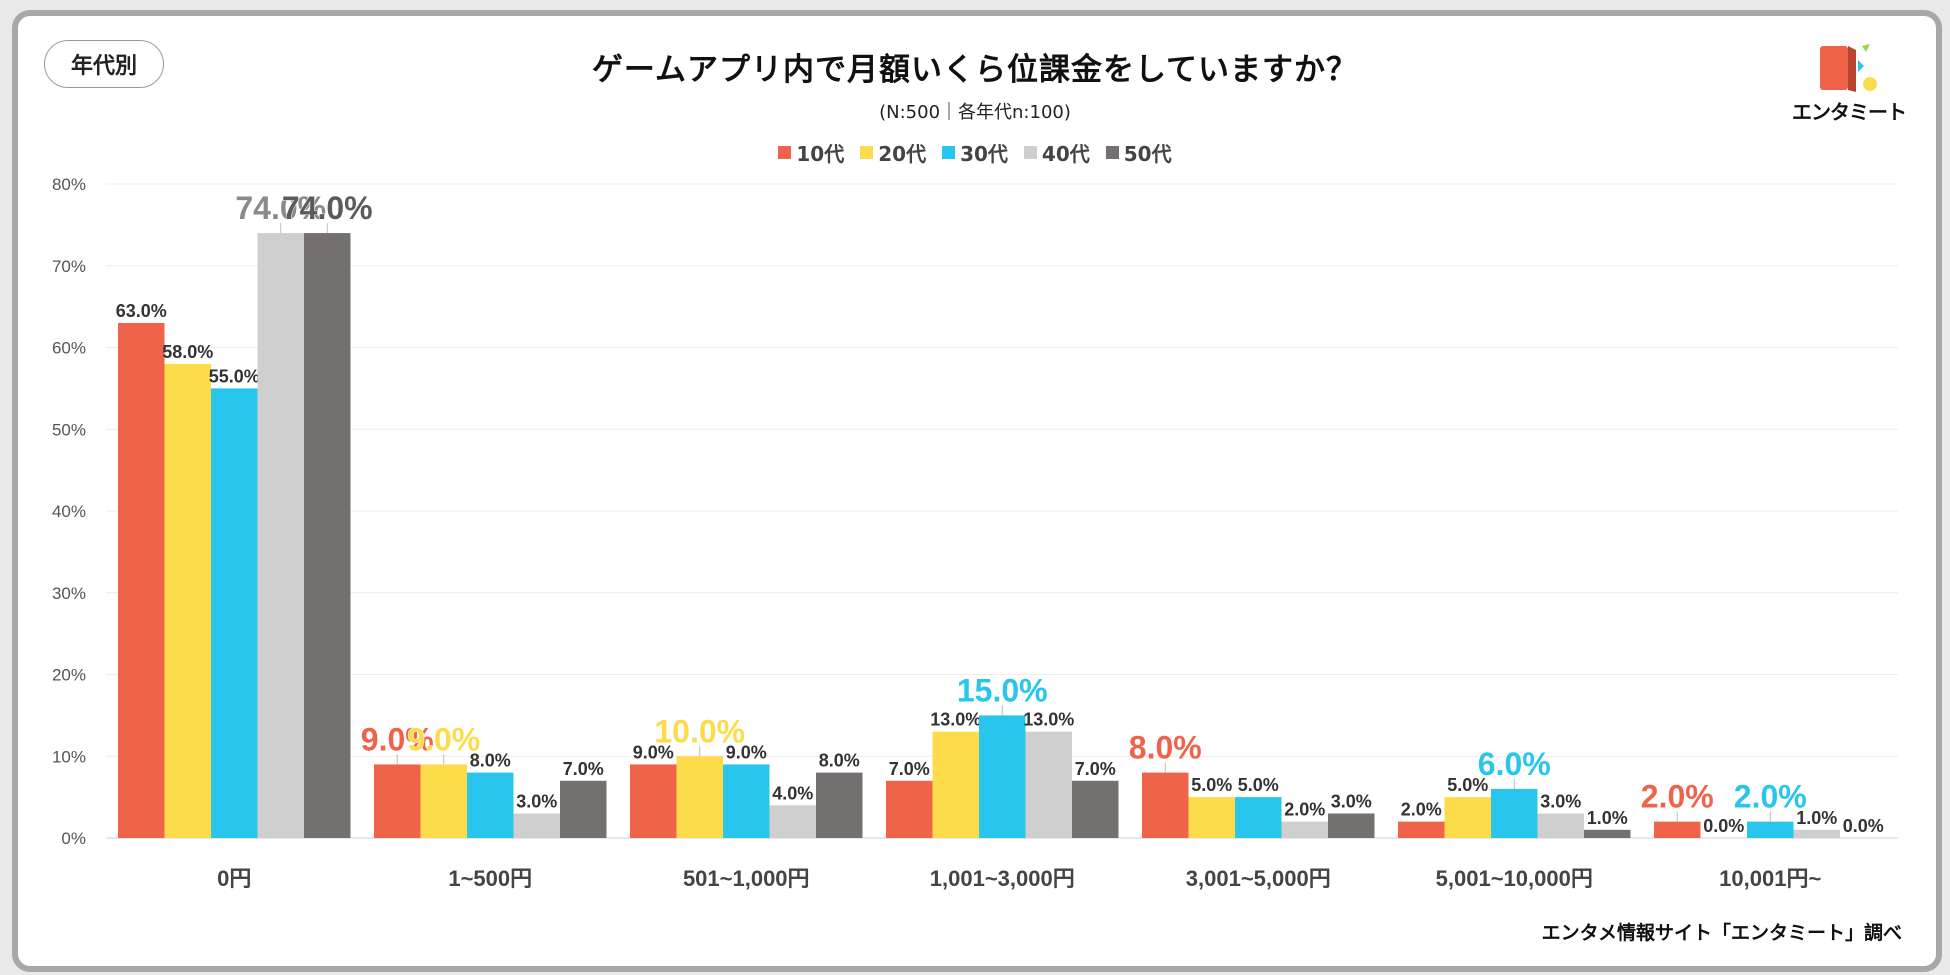 Image resolution: width=1950 pixels, height=975 pixels. Describe the element at coordinates (1258, 878) in the screenshot. I see `category-label: 3,001~5,000円` at that location.